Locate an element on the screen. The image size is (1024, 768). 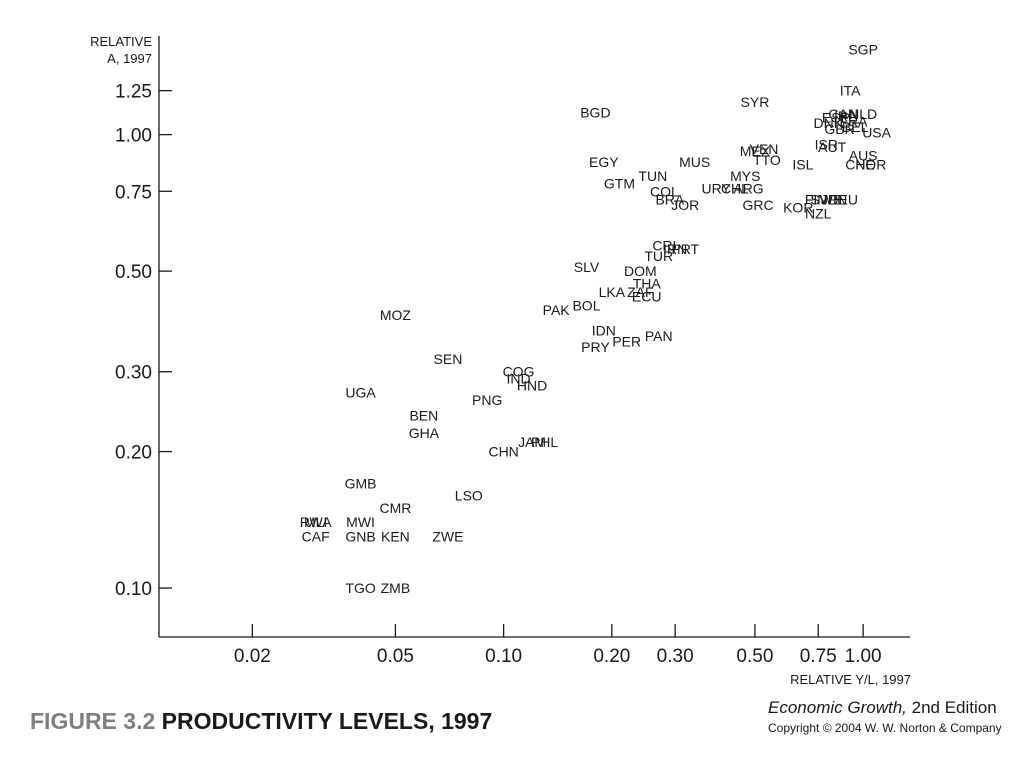
country-label-irn: IRN is located at coordinates (675, 249).